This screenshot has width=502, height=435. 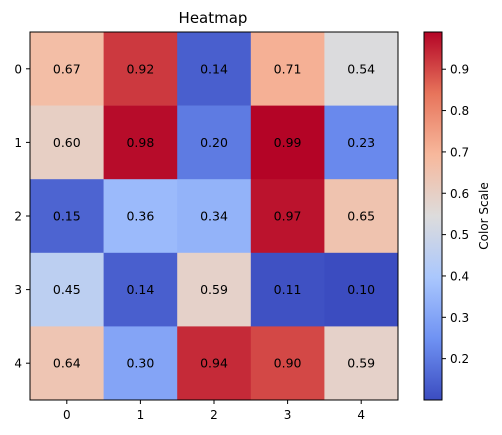 What do you see at coordinates (361, 415) in the screenshot?
I see `x-tick-label: 4` at bounding box center [361, 415].